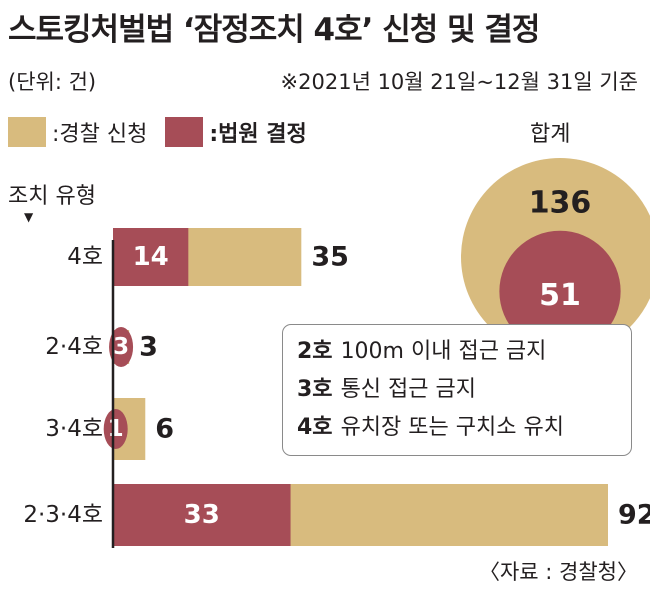  I want to click on court-value-label: 1, so click(116, 429).